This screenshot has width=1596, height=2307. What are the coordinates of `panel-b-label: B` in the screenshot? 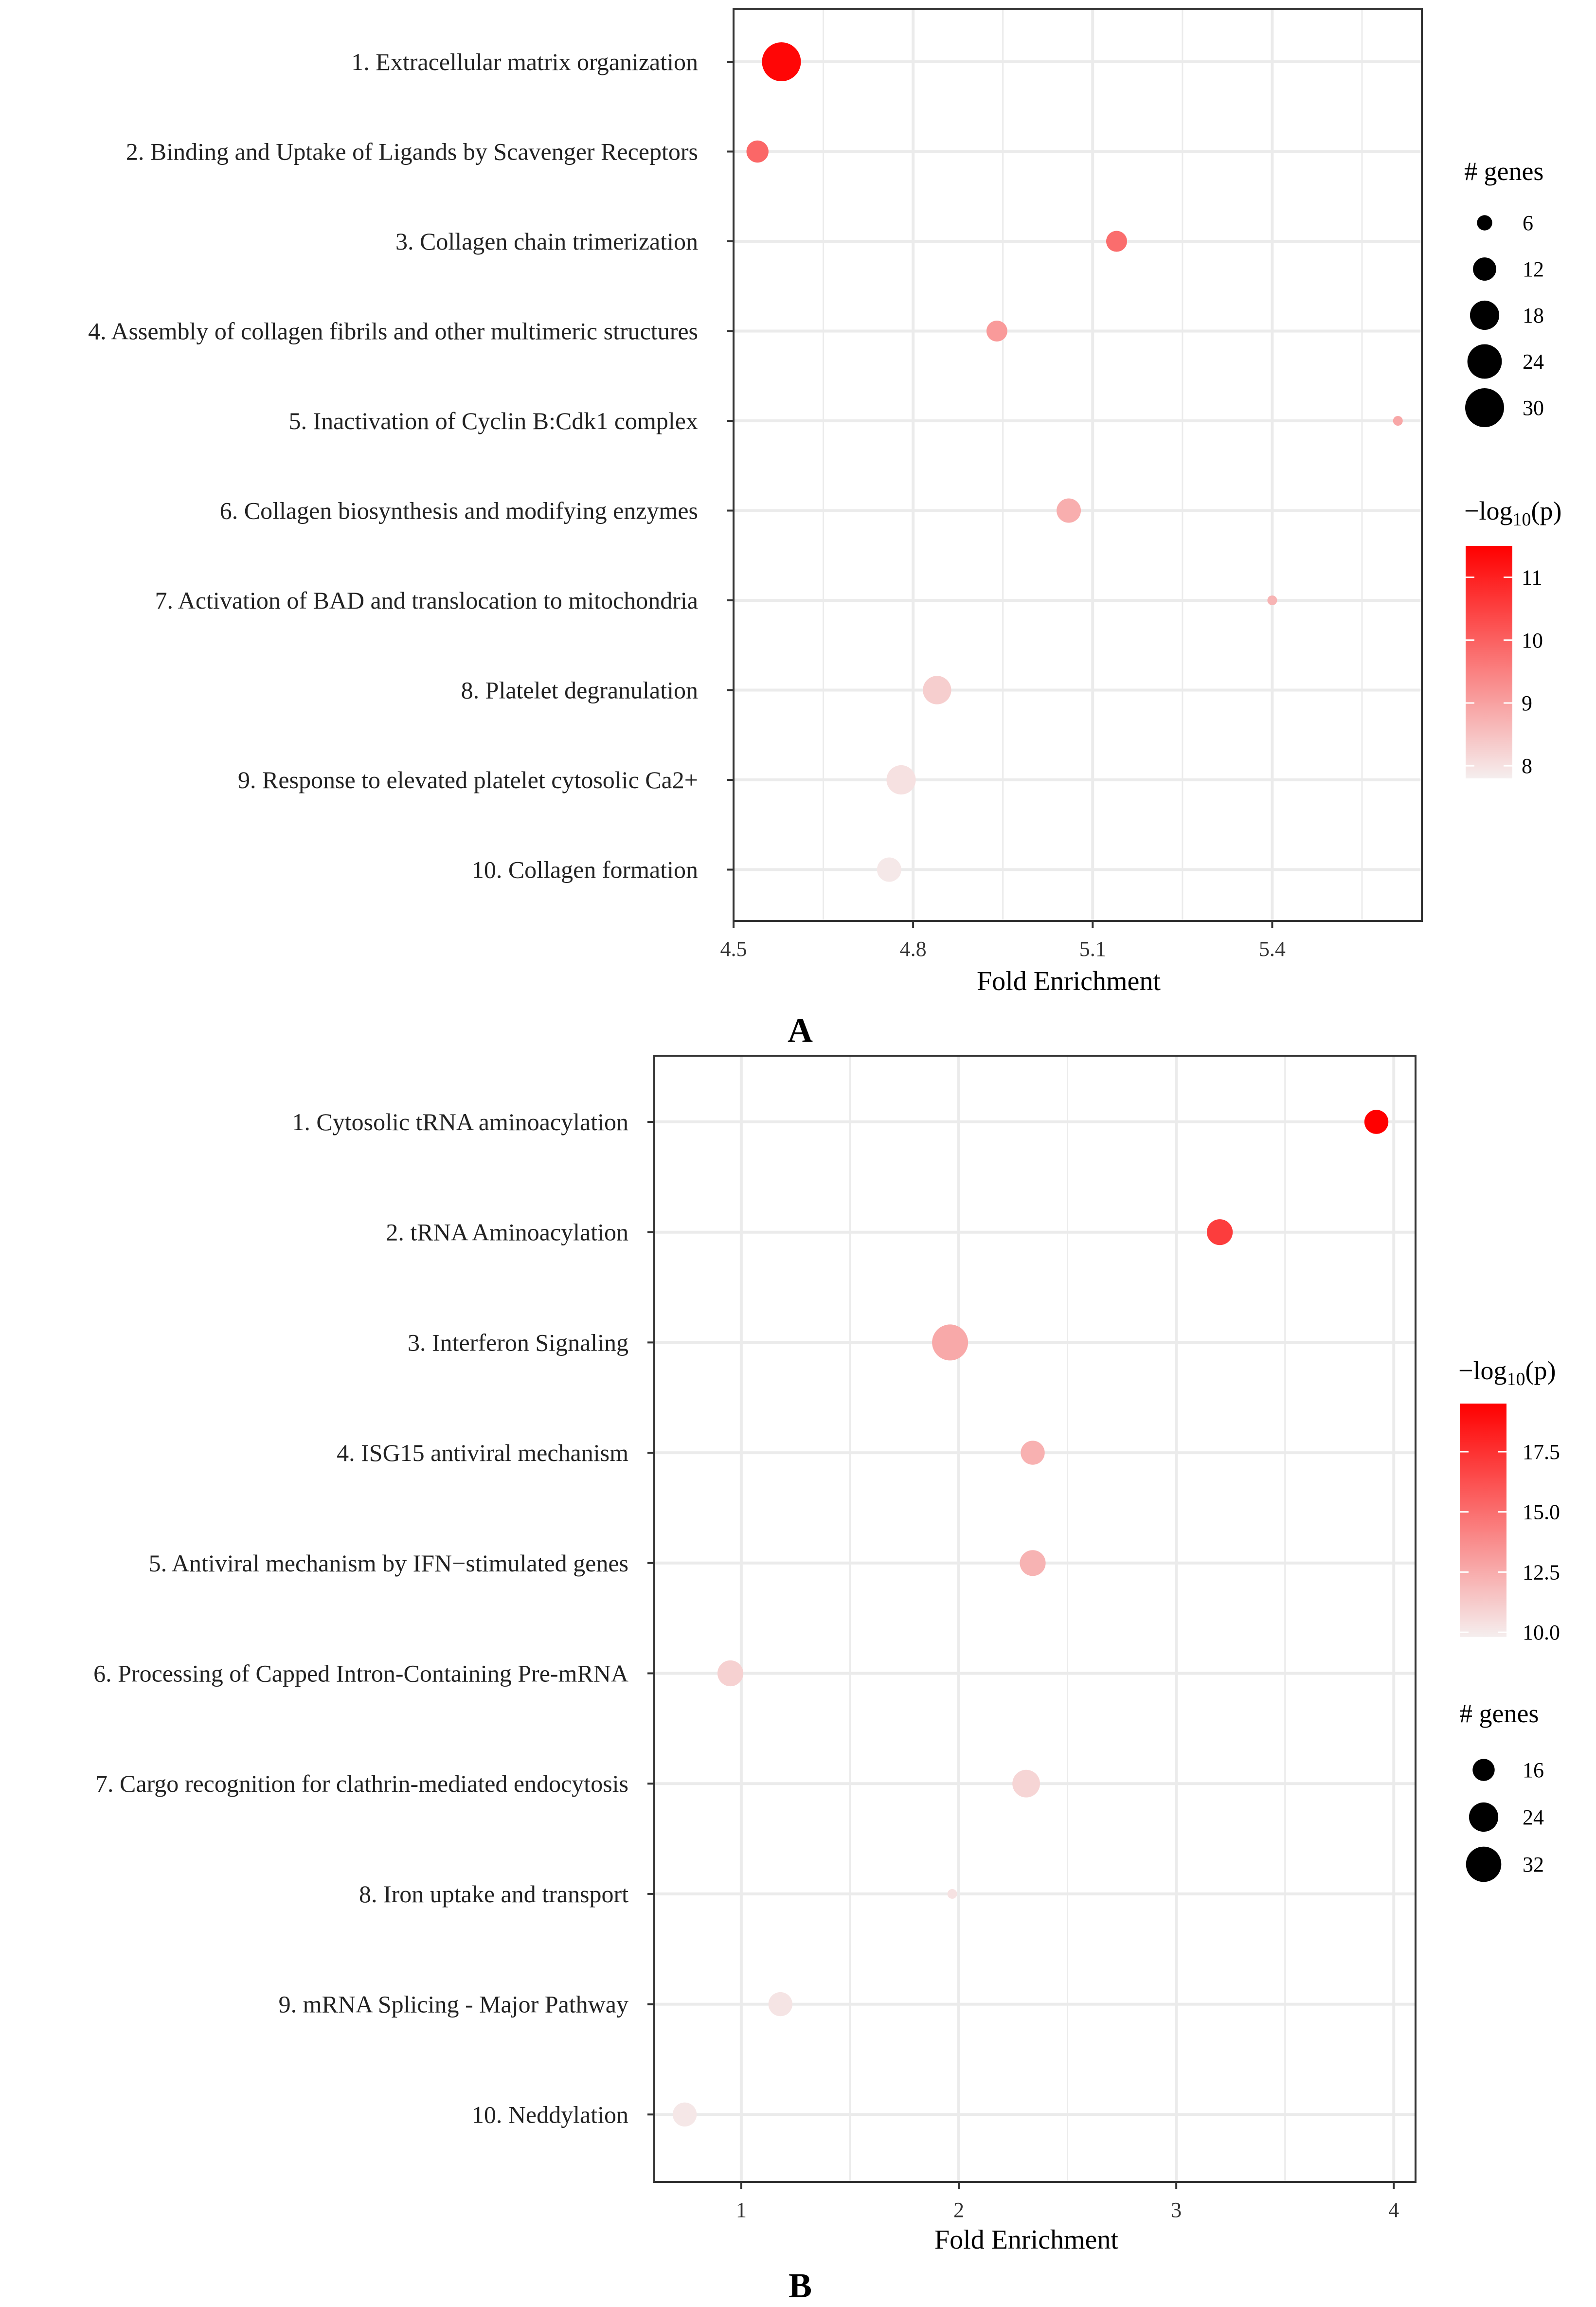 It's located at (800, 2285).